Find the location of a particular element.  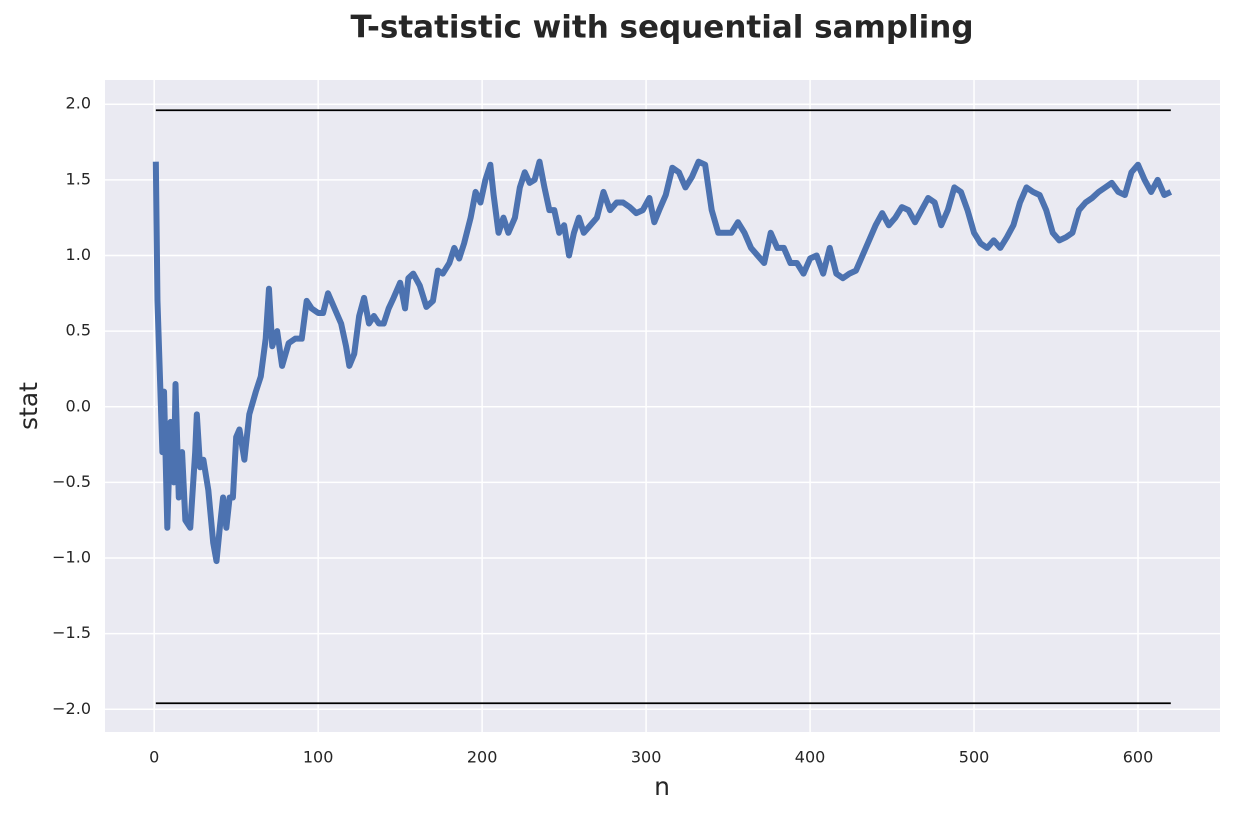

y-axis-label: stat is located at coordinates (28, 406).